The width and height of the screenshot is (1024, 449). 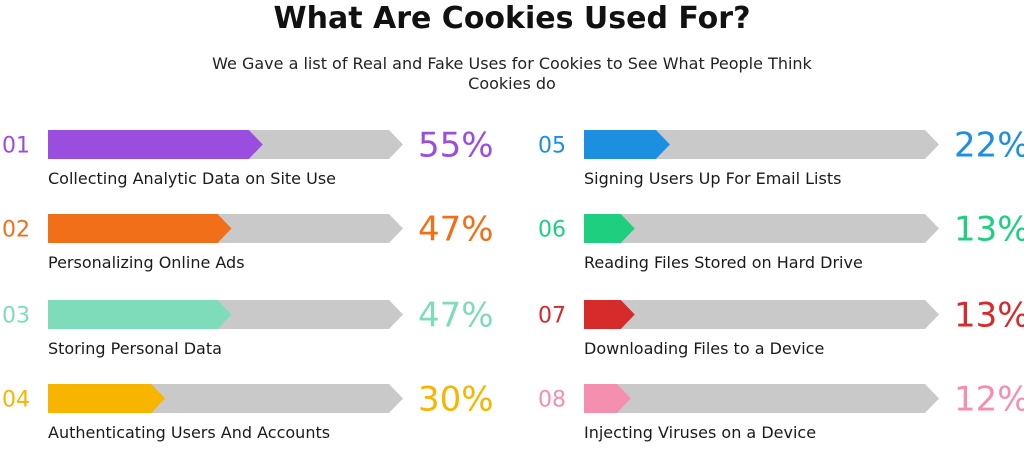 I want to click on bar-row: 02 47% Personalizing Online Ads, so click(x=248, y=241).